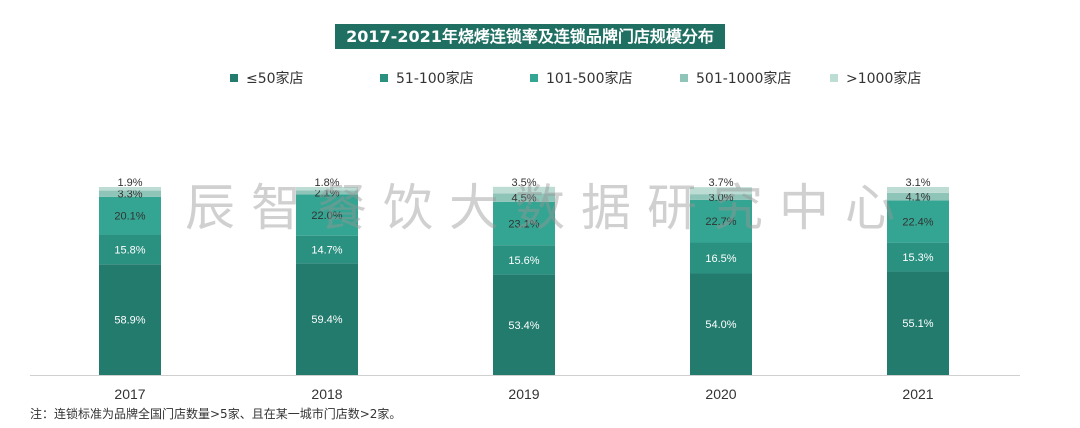  Describe the element at coordinates (917, 394) in the screenshot. I see `x-tick-label: 2021` at that location.